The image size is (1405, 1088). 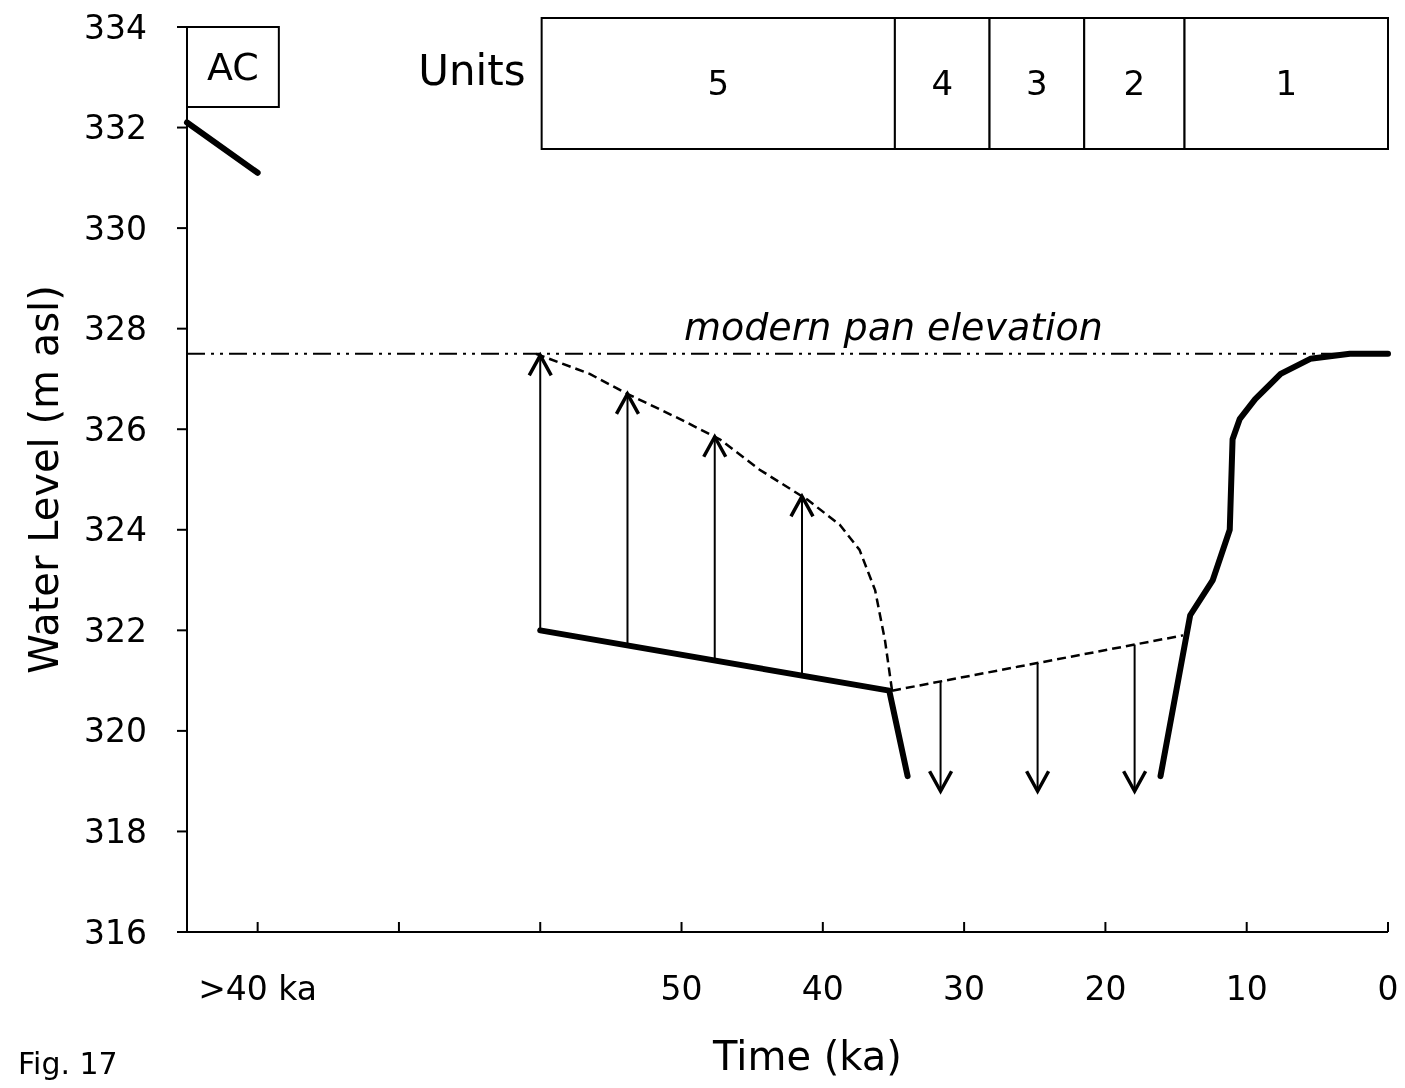 I want to click on x-tick-label: 50, so click(x=681, y=988).